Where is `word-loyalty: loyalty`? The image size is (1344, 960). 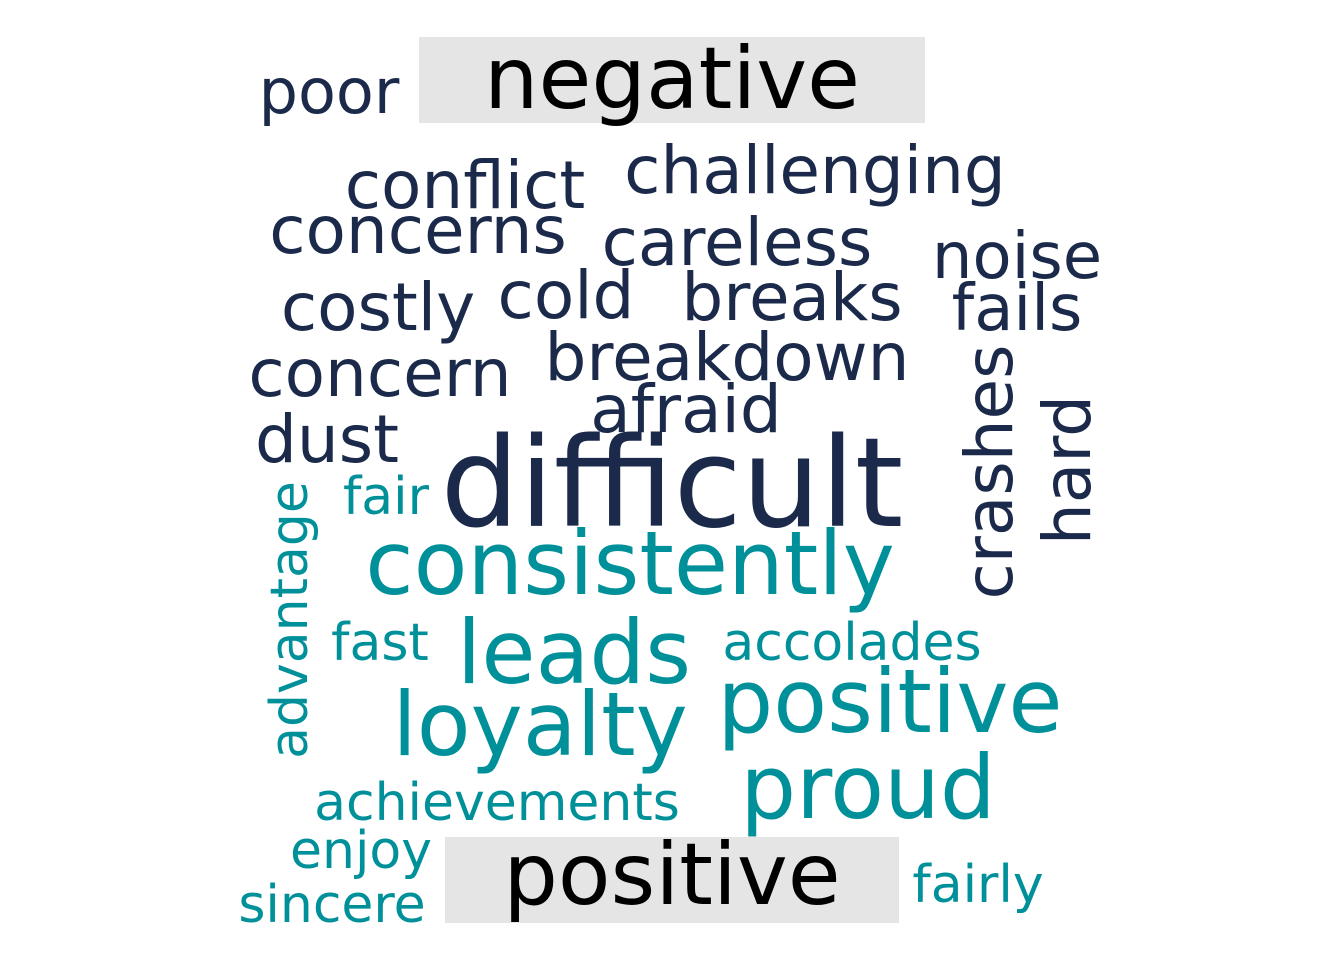
word-loyalty: loyalty is located at coordinates (539, 724).